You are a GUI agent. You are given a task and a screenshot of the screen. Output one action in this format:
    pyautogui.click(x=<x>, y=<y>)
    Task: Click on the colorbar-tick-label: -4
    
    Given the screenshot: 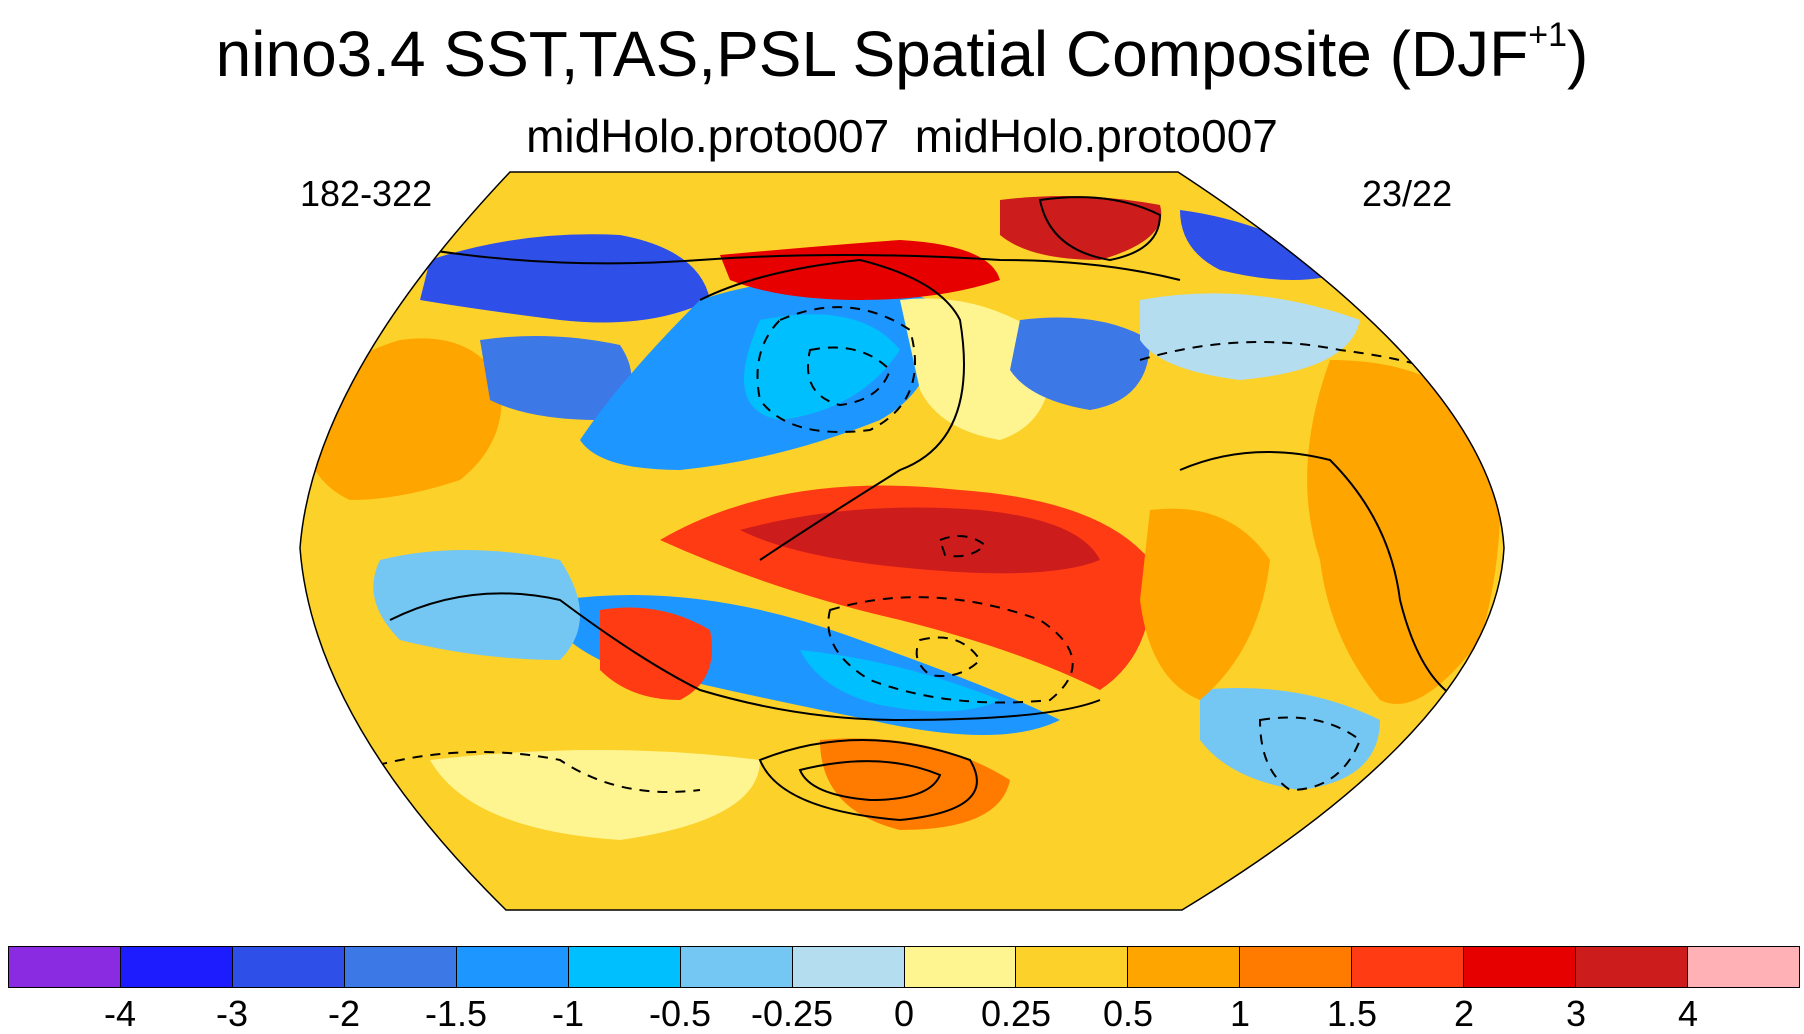 What is the action you would take?
    pyautogui.click(x=120, y=1013)
    